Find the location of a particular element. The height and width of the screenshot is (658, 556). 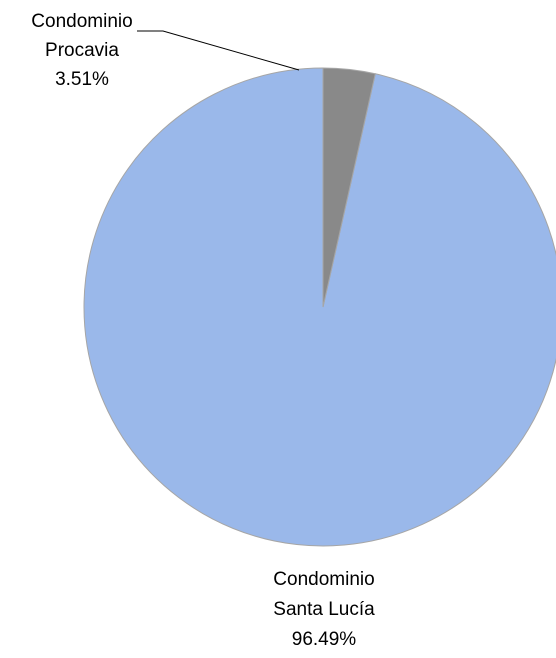

slice-0-name-label-line-1: Santa Lucía is located at coordinates (324, 609).